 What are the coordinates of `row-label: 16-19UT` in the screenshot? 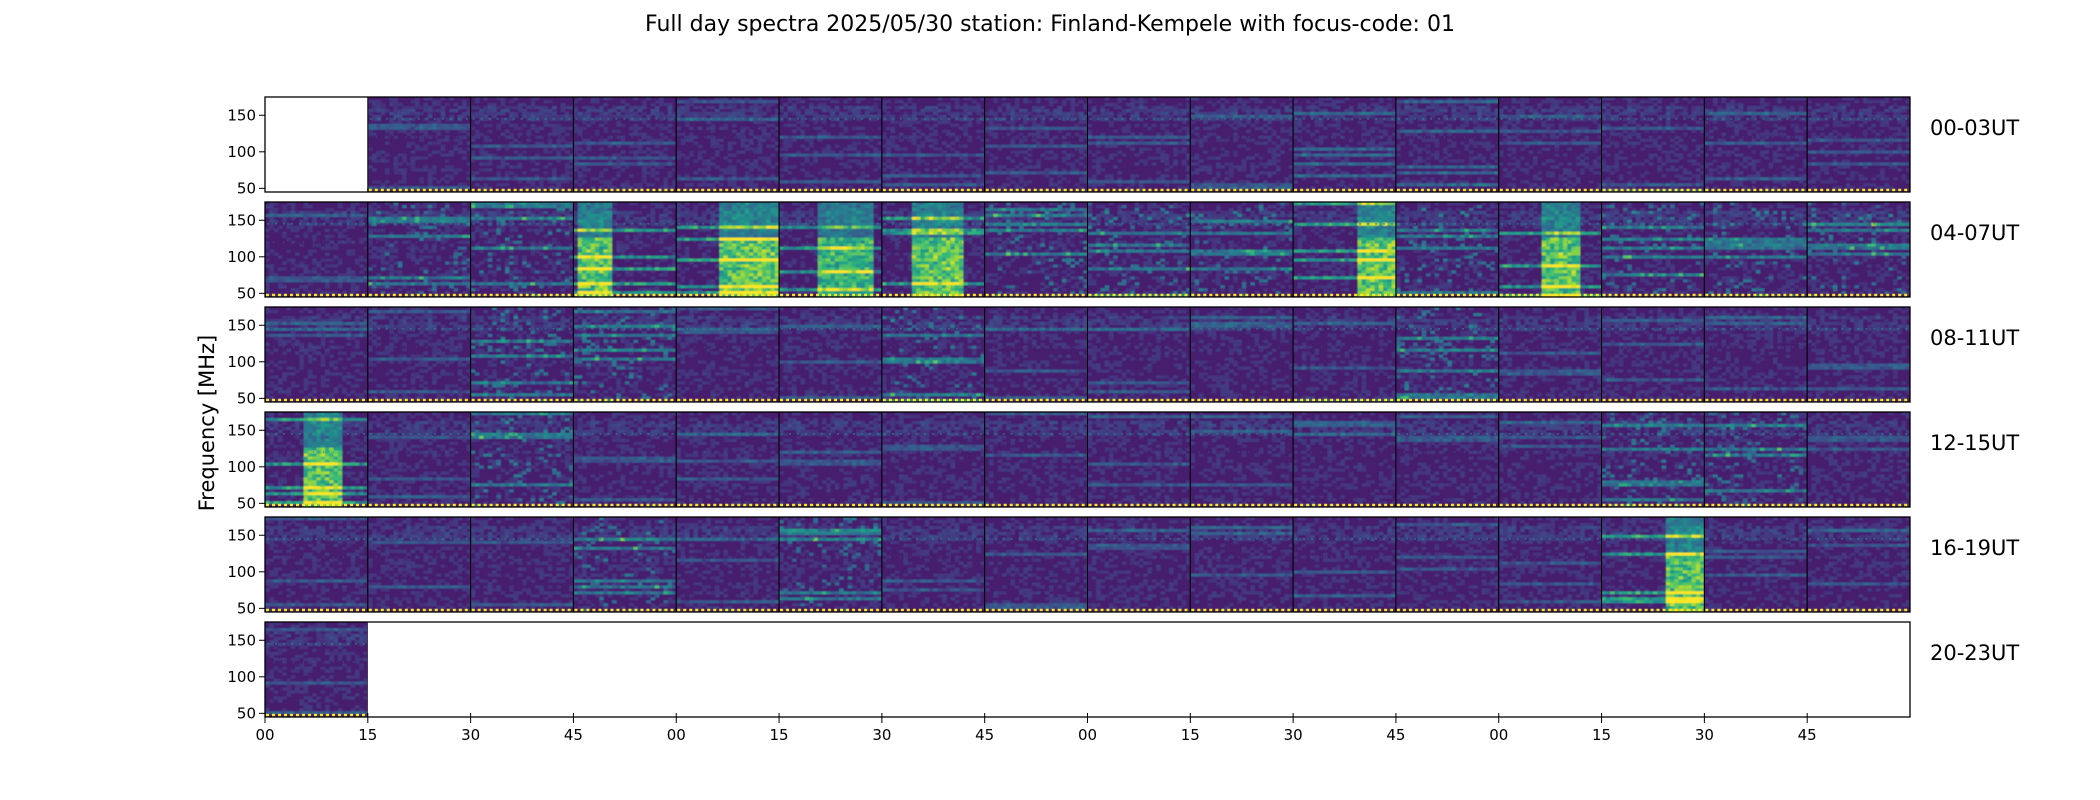 It's located at (1974, 548).